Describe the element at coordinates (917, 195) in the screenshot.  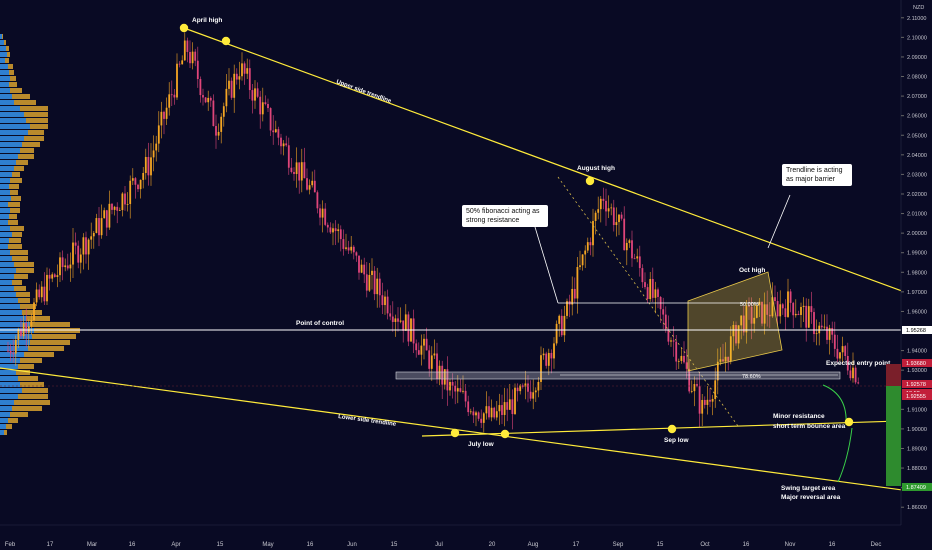
I see `y-tick-label: 2.02000` at that location.